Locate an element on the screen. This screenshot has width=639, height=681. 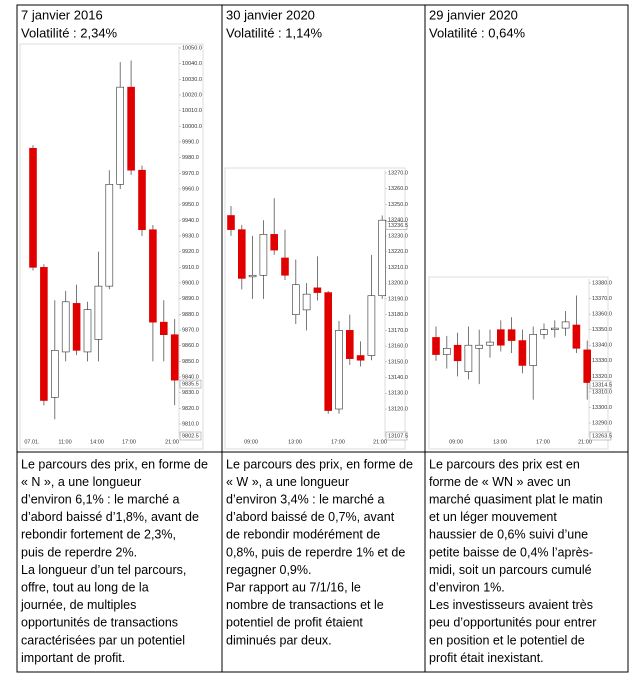
y-tick-label: 9960.0 is located at coordinates (190, 189).